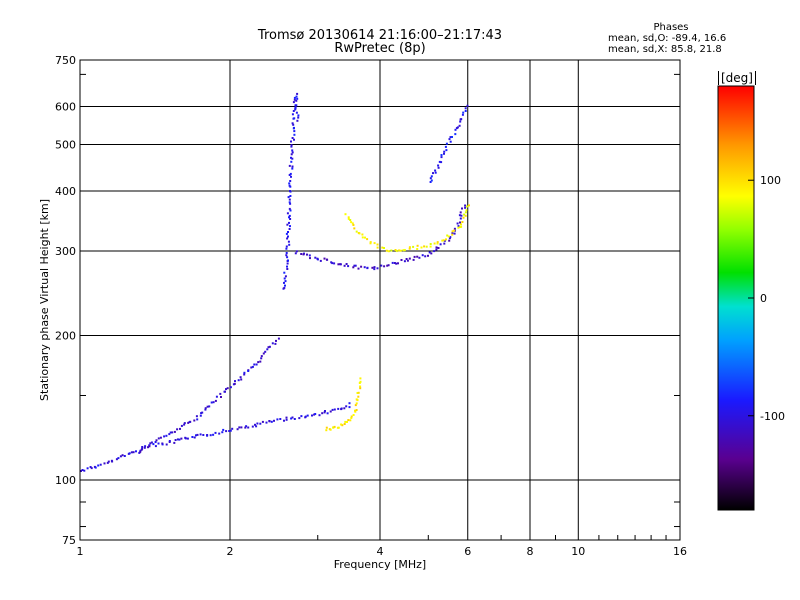 The width and height of the screenshot is (800, 600). I want to click on x-tick-label: 16, so click(680, 551).